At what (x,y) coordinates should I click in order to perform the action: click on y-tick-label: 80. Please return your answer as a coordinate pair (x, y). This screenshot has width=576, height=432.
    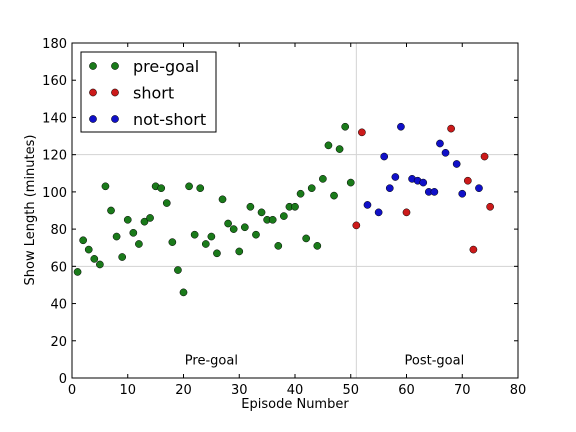
    Looking at the image, I should click on (58, 230).